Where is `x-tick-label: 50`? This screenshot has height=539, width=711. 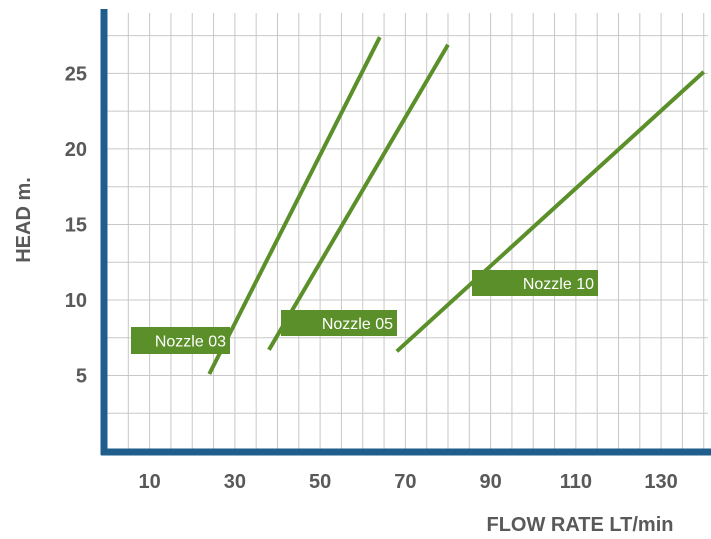 x-tick-label: 50 is located at coordinates (320, 482).